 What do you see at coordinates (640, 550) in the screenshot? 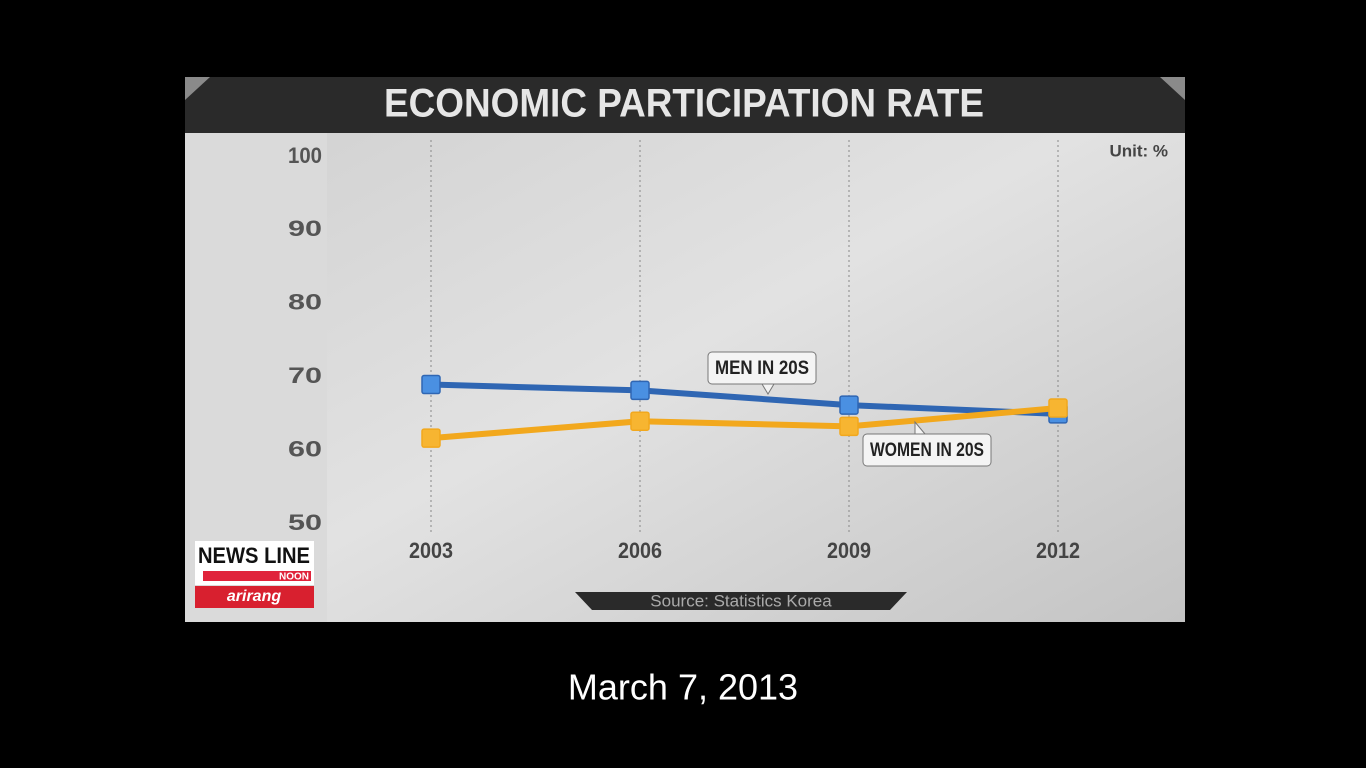
I see `x-tick-label: 2006` at bounding box center [640, 550].